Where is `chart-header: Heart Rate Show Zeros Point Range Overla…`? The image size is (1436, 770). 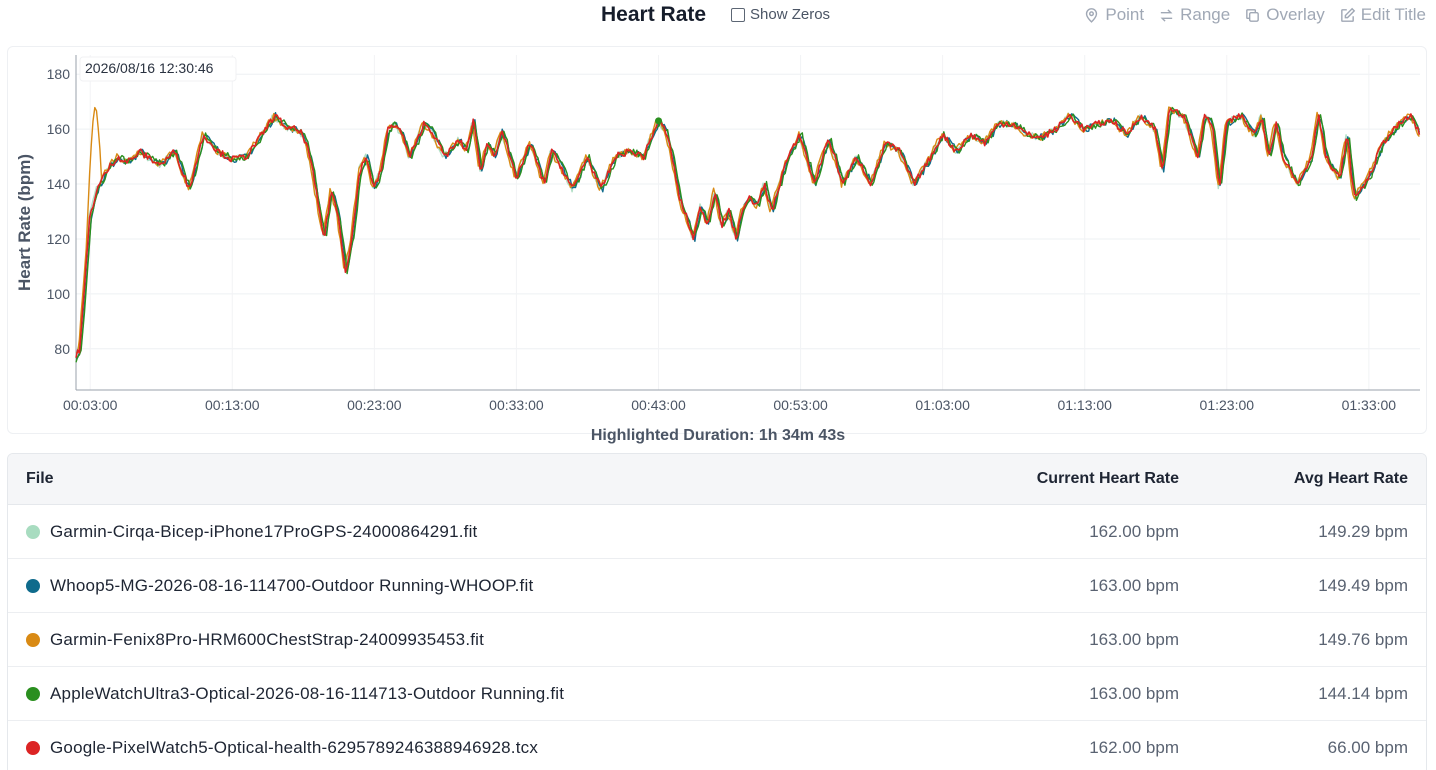 chart-header: Heart Rate Show Zeros Point Range Overla… is located at coordinates (718, 17).